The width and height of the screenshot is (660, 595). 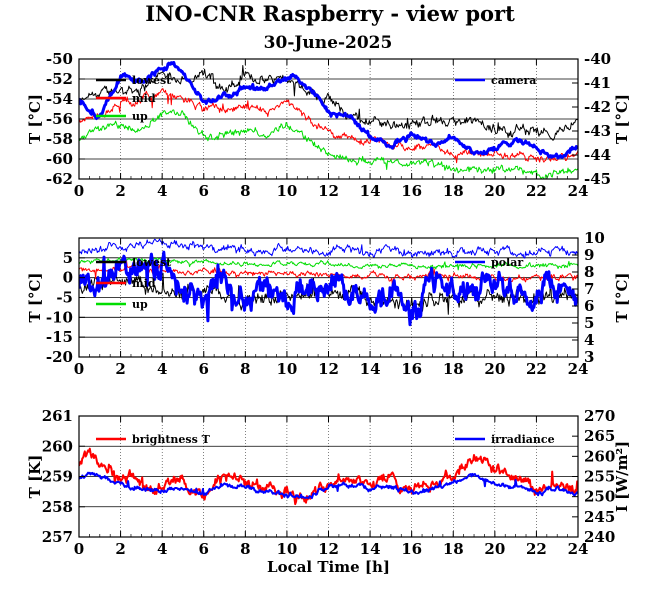 What do you see at coordinates (589, 255) in the screenshot?
I see `y-right-tick-label: 9` at bounding box center [589, 255].